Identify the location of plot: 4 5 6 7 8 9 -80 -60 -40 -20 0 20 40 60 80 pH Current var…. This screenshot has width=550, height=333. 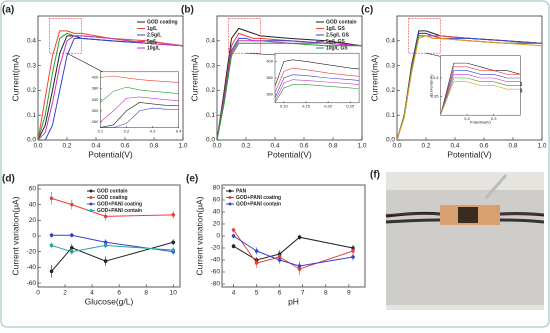
(276, 240).